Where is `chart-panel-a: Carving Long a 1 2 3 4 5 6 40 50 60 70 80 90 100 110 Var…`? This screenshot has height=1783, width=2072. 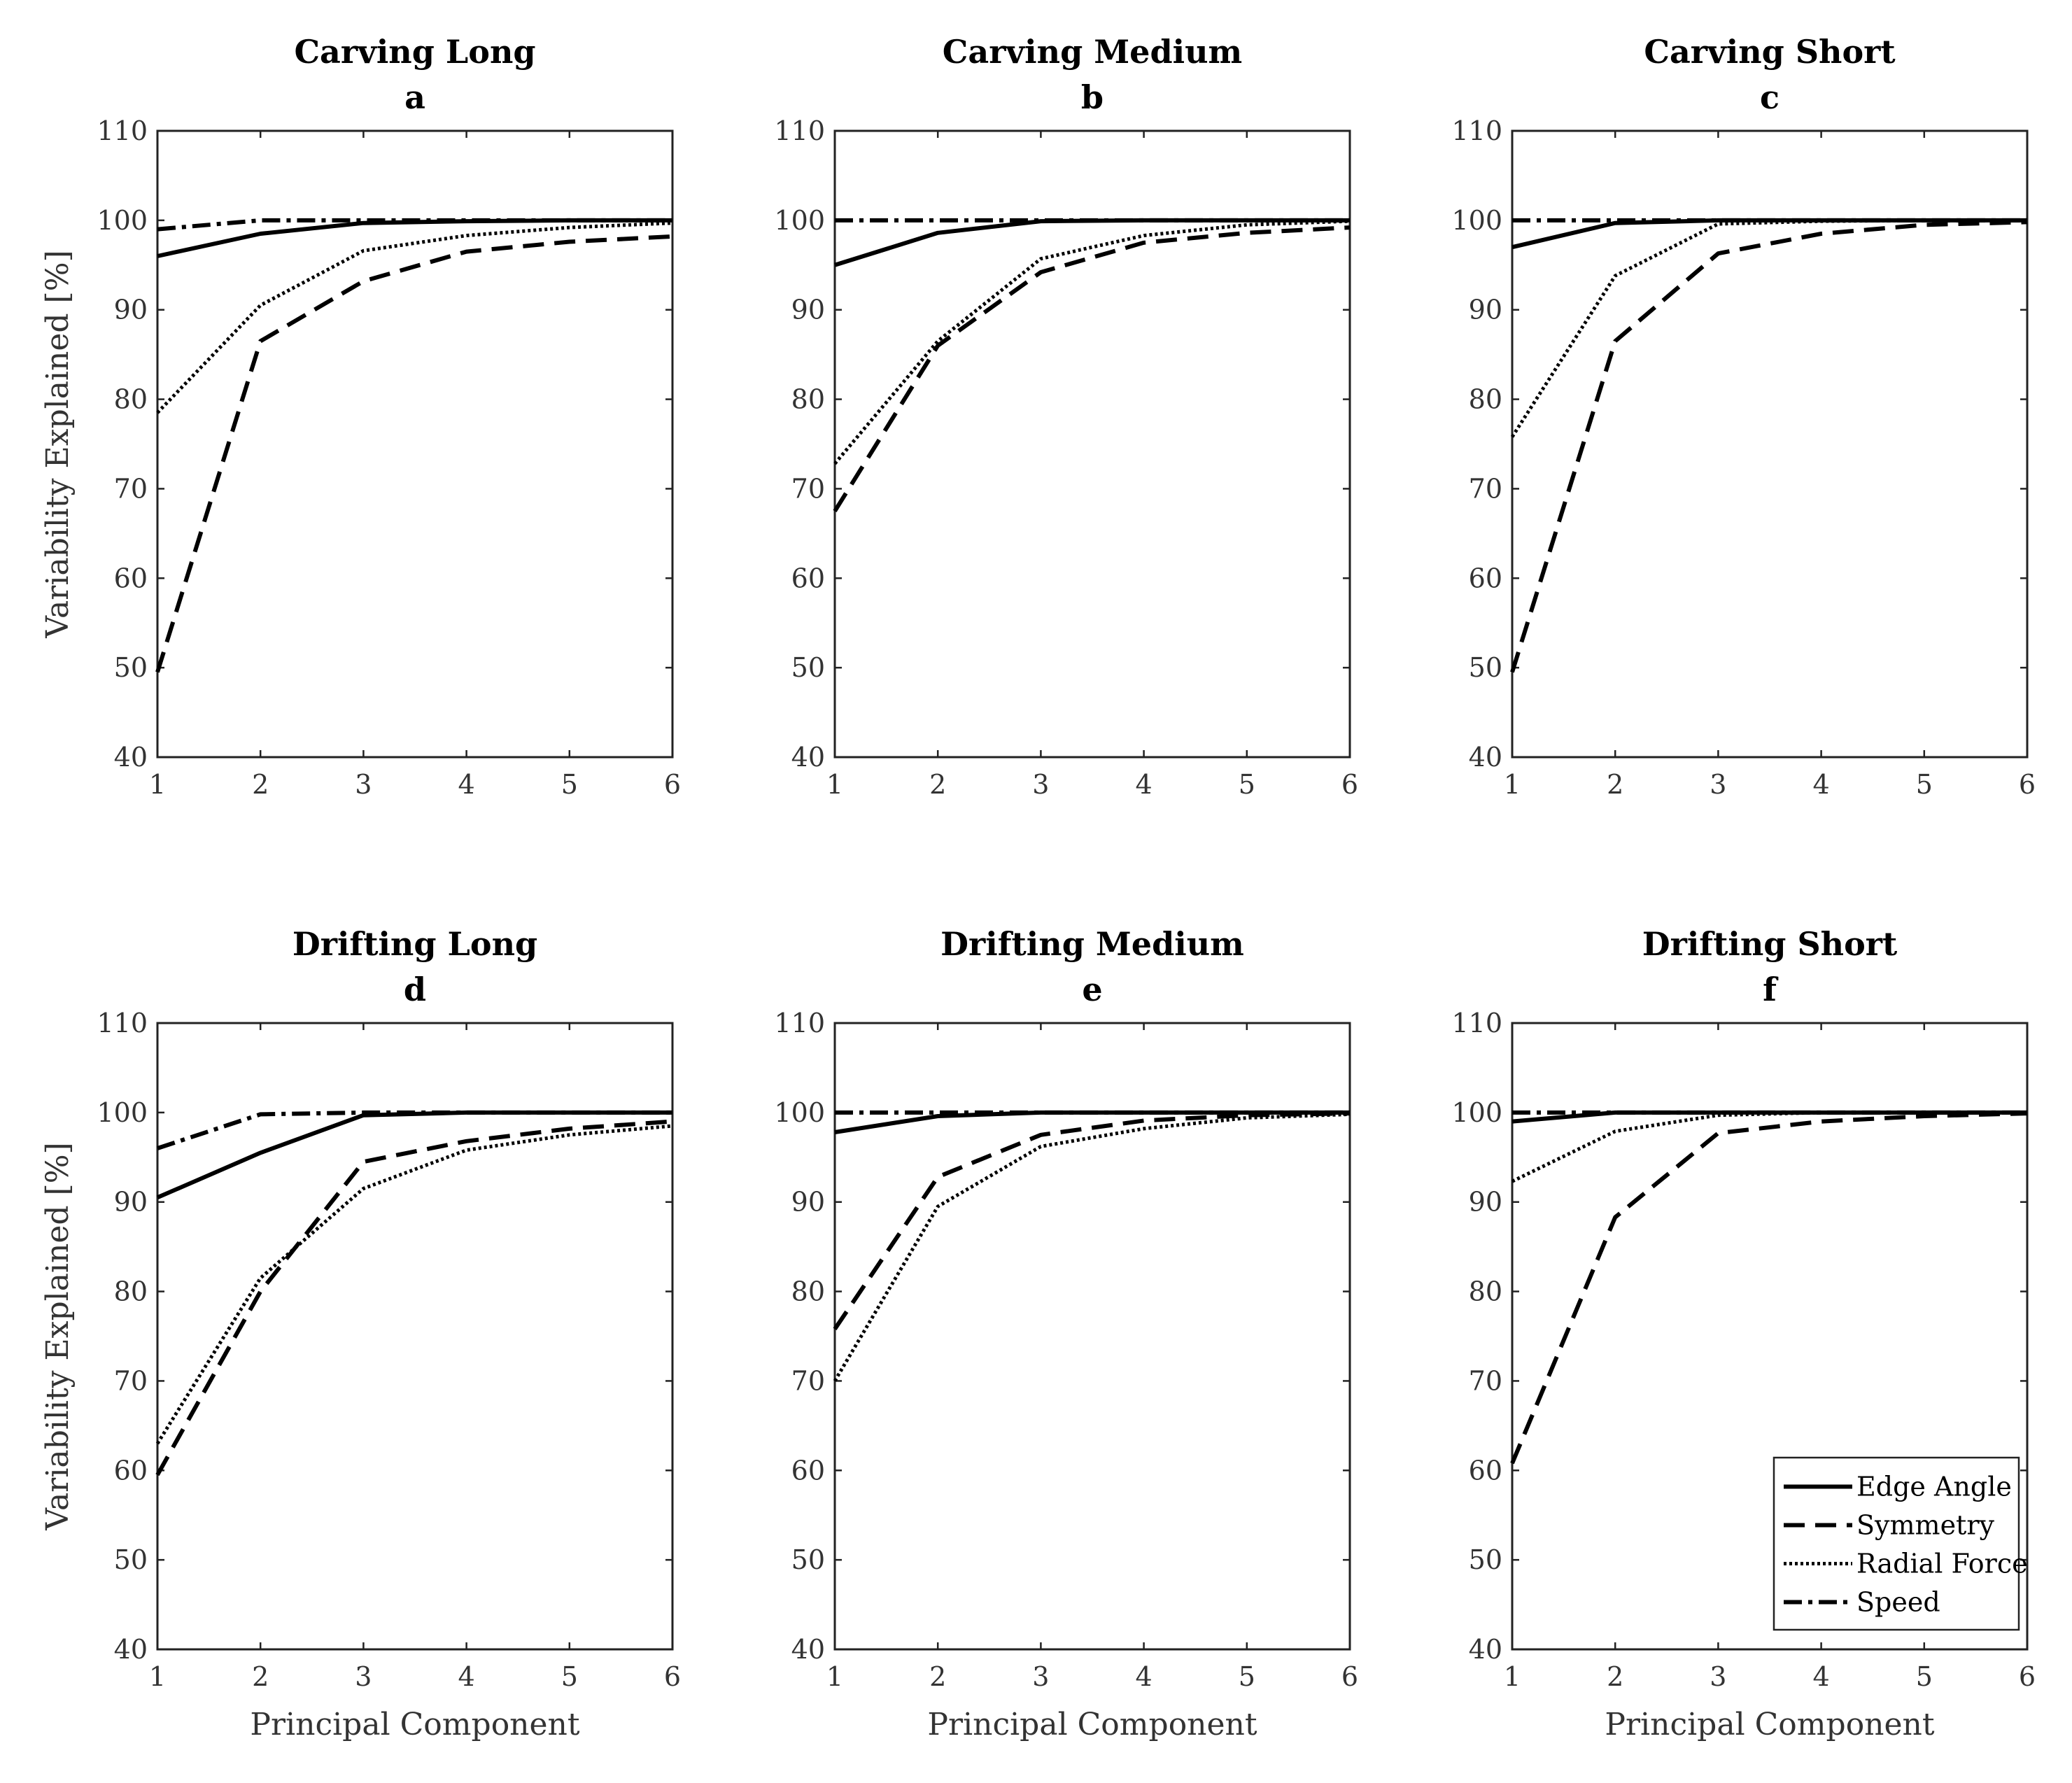
chart-panel-a: Carving Long a 1 2 3 4 5 6 40 50 60 70 80 90 100 110 Var… is located at coordinates (360, 417).